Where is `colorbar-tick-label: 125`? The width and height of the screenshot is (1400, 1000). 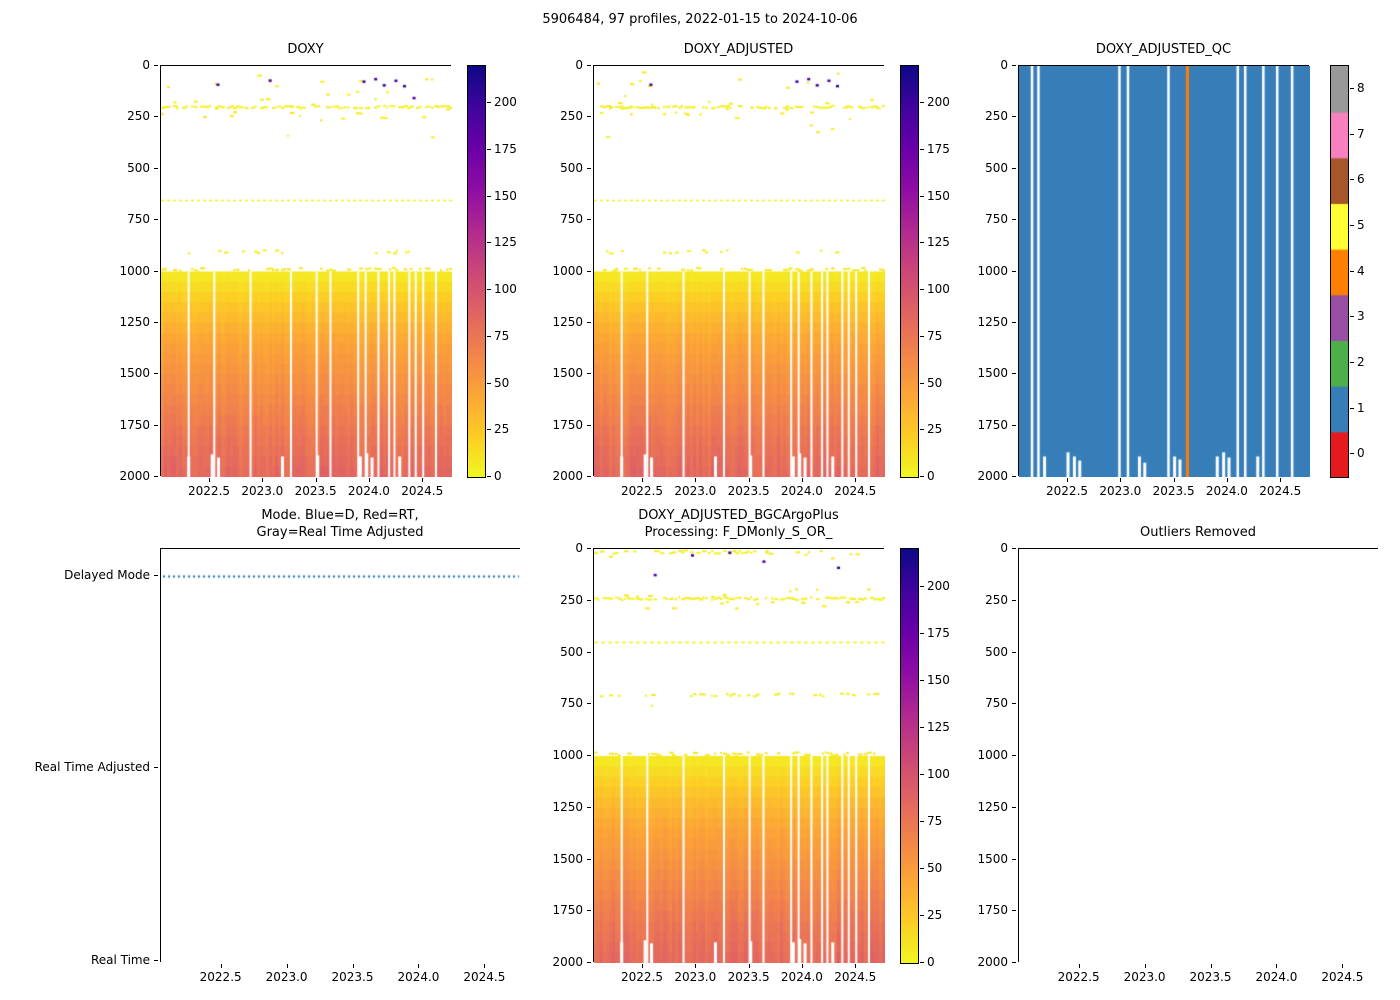
colorbar-tick-label: 125 is located at coordinates (505, 242).